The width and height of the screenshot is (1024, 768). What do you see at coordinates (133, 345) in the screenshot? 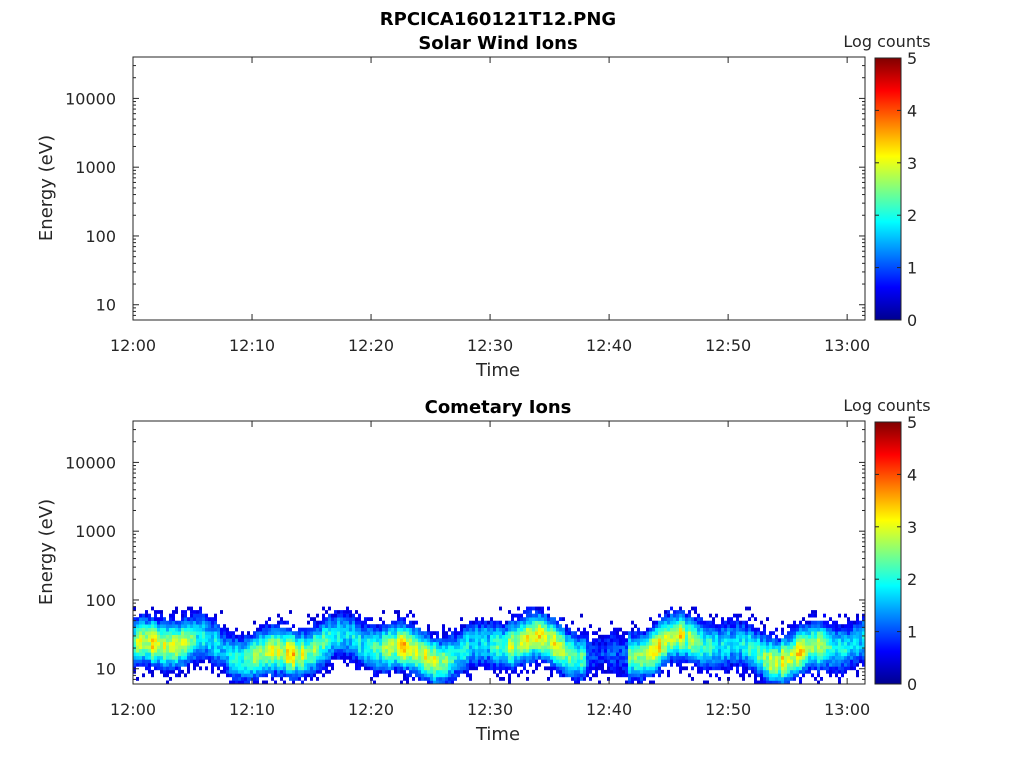
I see `x-tick-label: 12:00` at bounding box center [133, 345].